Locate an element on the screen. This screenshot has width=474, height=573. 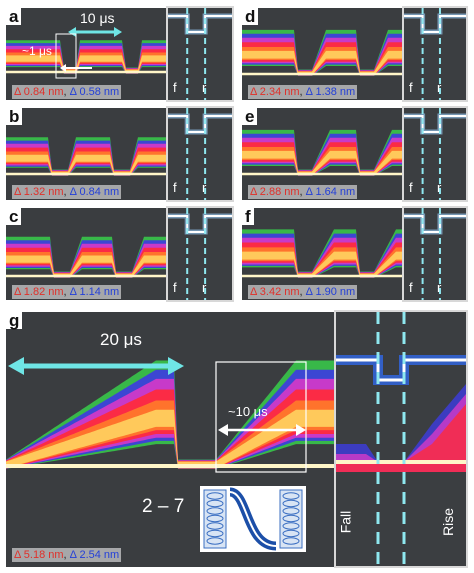
panel-e-fall-label: f is located at coordinates (411, 187).